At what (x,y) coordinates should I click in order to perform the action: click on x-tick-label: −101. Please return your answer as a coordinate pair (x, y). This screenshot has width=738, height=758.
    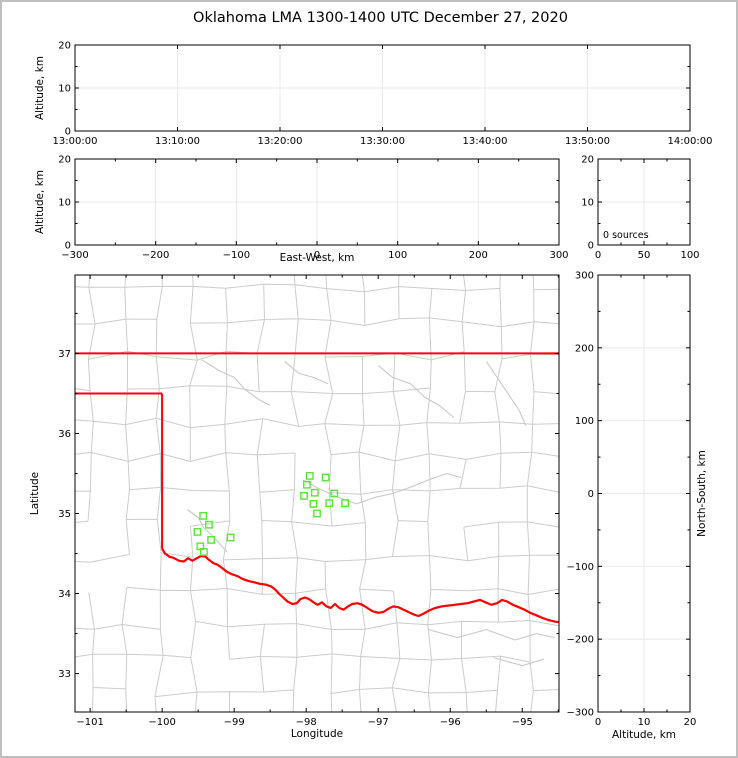
    Looking at the image, I should click on (89, 722).